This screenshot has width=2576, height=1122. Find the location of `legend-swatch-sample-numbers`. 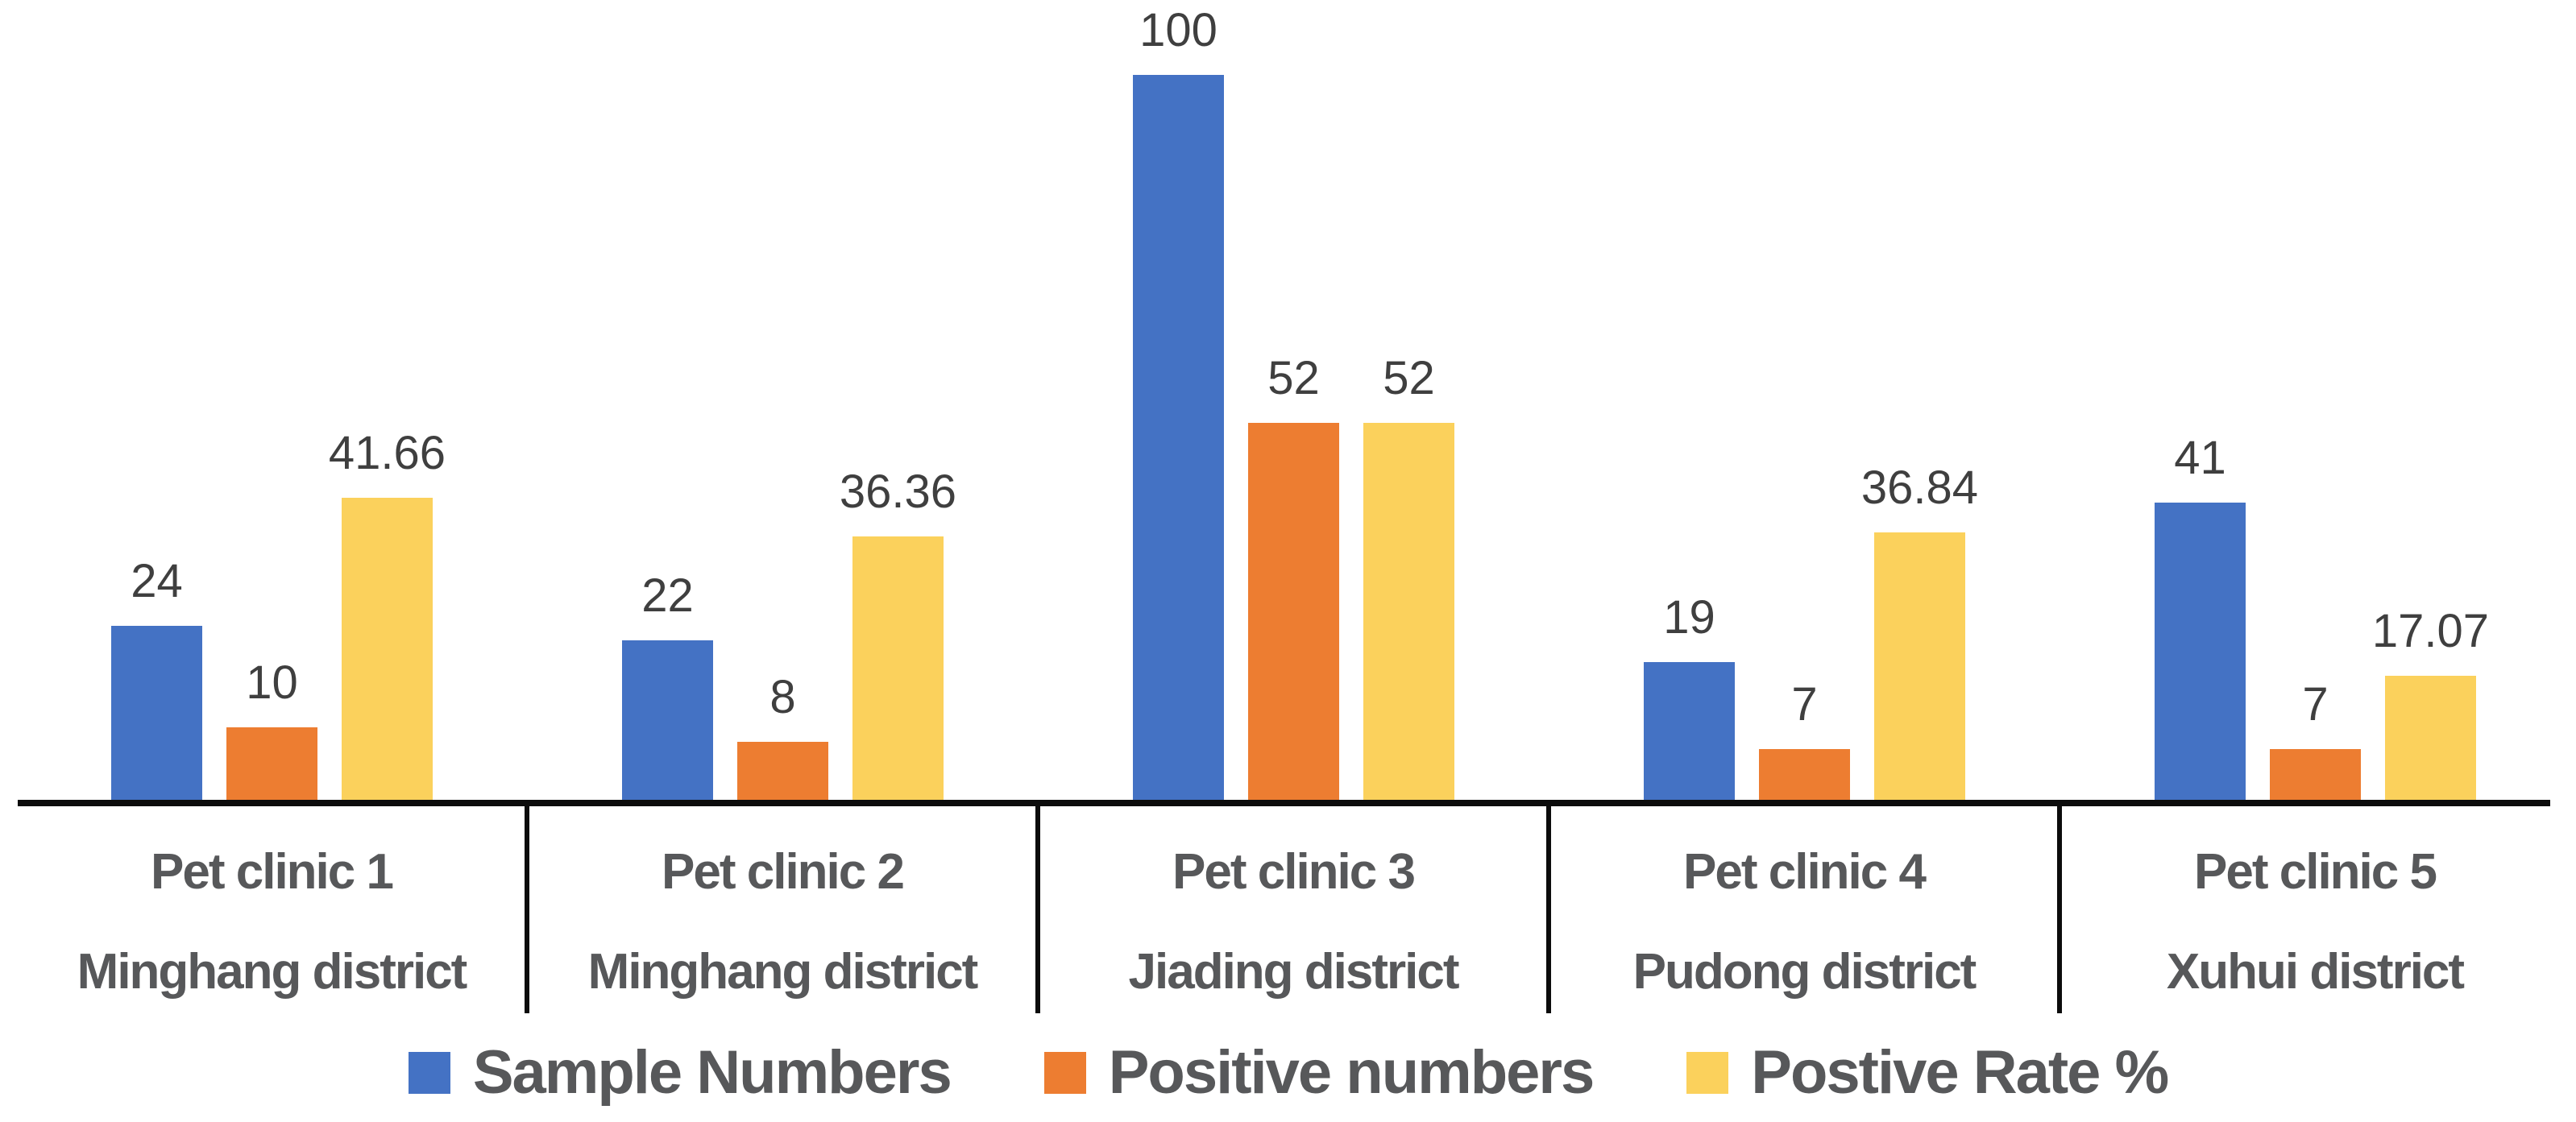

legend-swatch-sample-numbers is located at coordinates (429, 1073).